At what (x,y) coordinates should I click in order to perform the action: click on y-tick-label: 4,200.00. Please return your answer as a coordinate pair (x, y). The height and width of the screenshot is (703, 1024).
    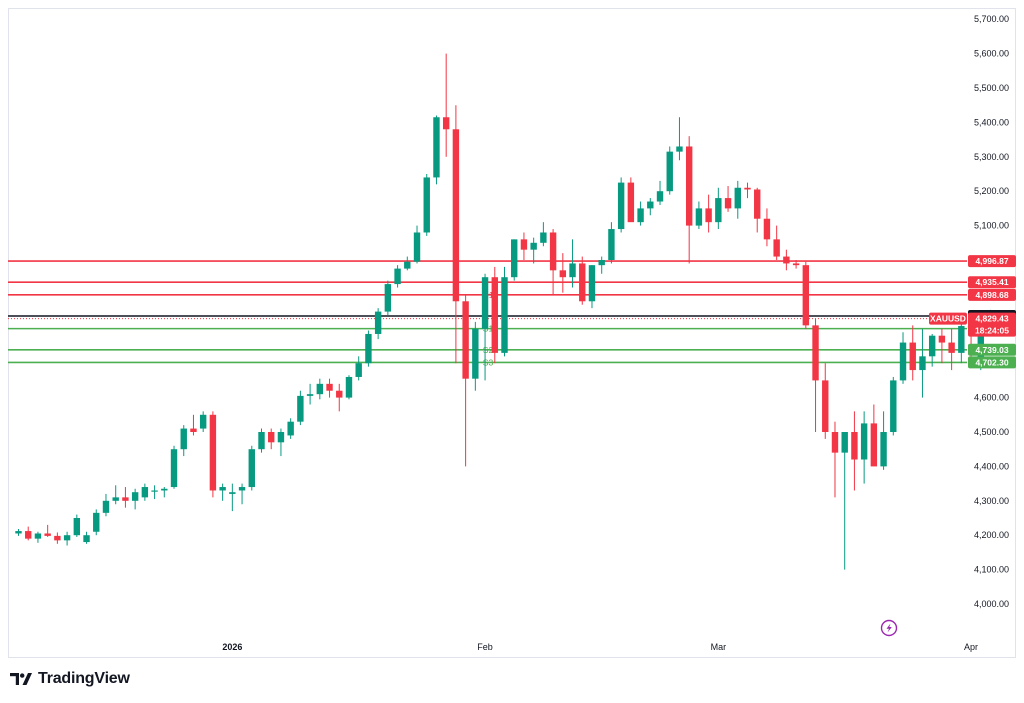
    Looking at the image, I should click on (991, 535).